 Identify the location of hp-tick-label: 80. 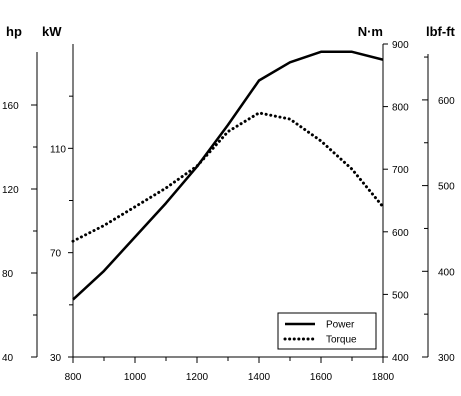
(8, 274).